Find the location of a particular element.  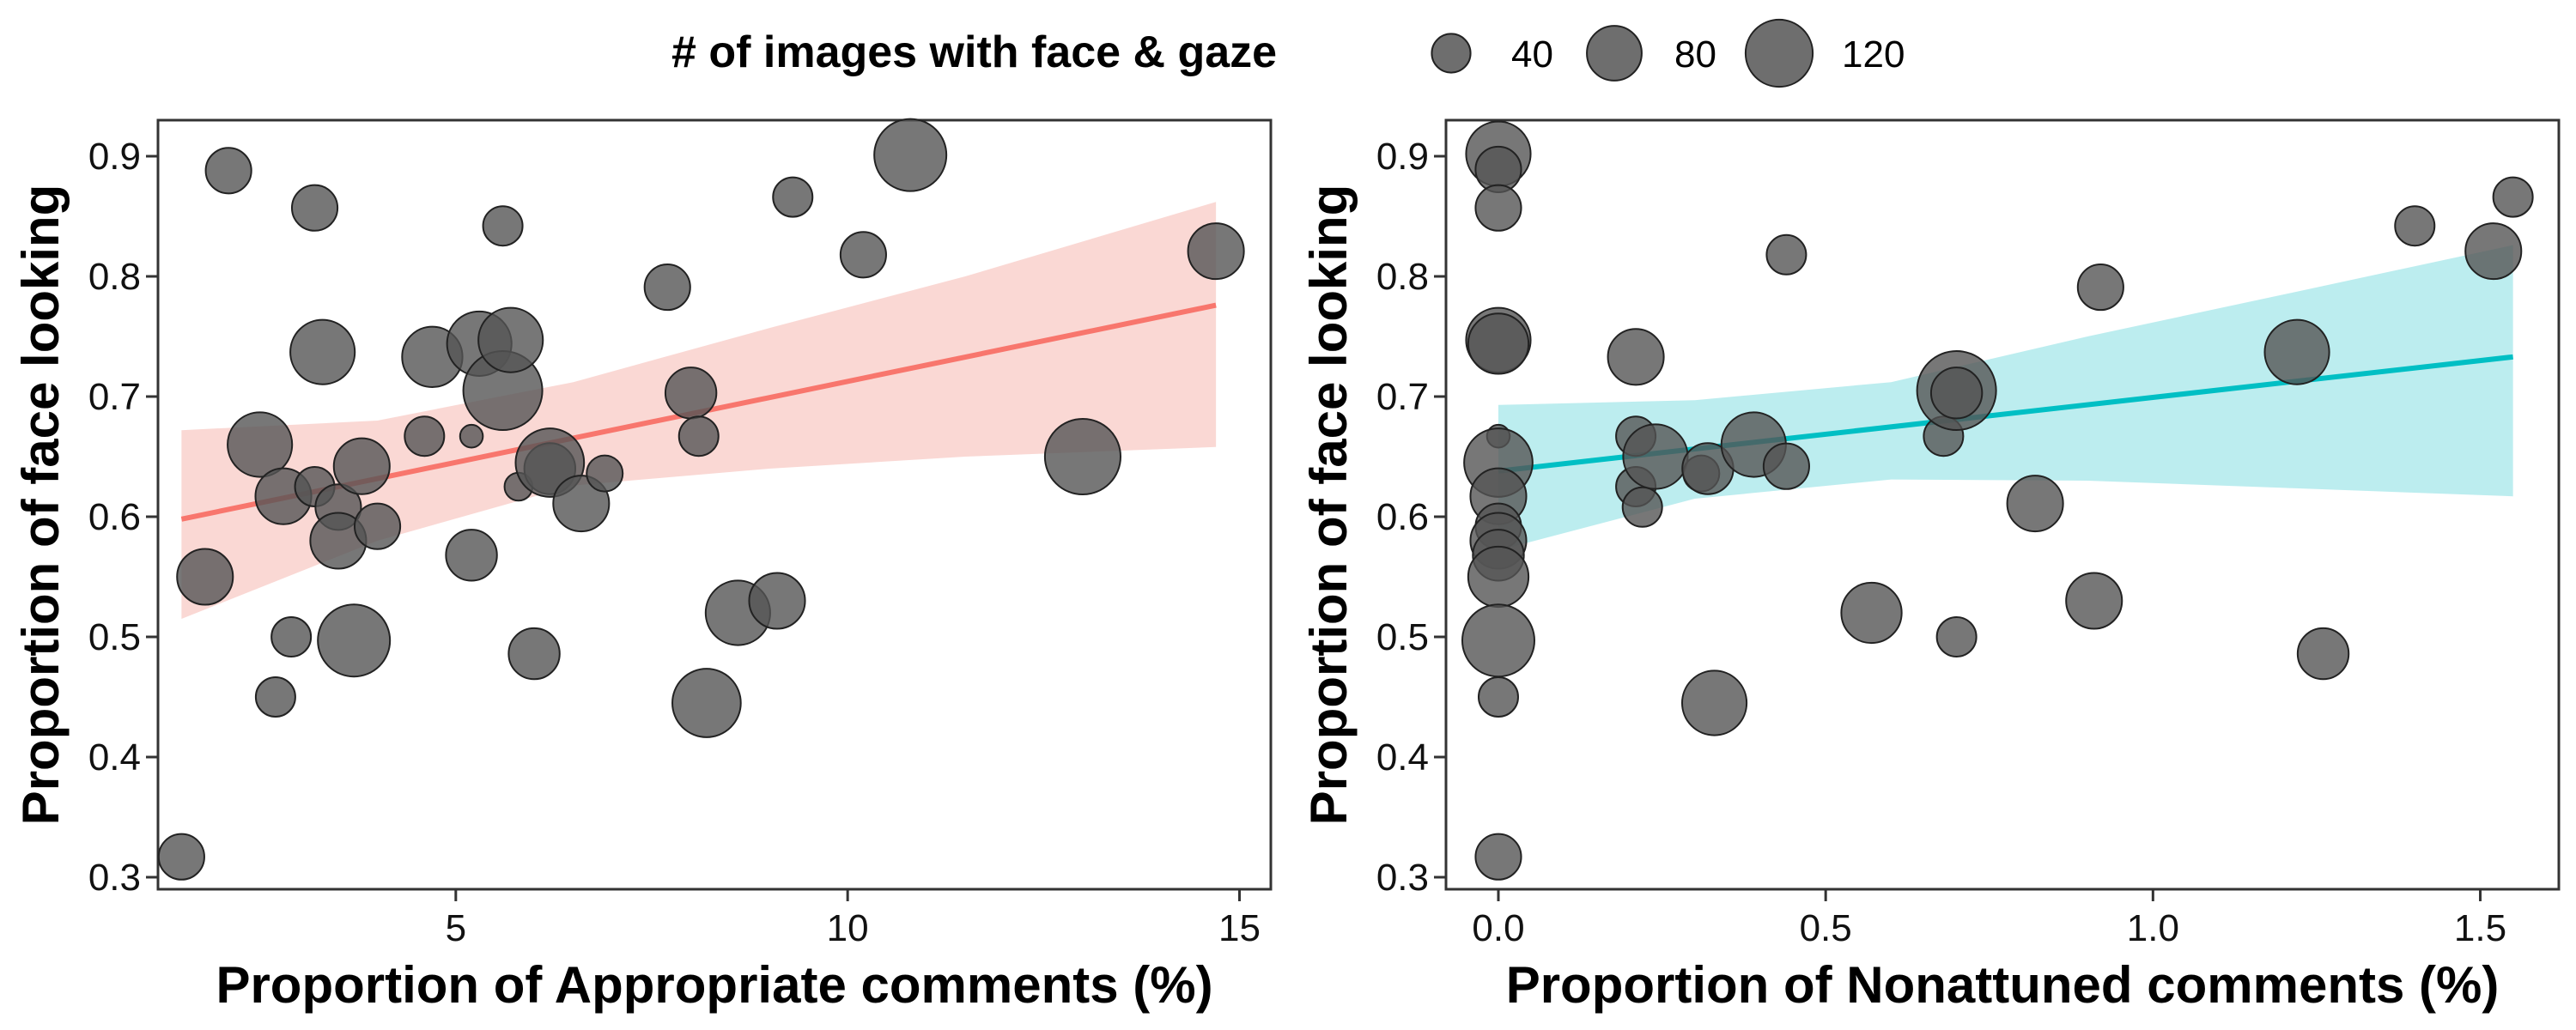

legend-label: 120 is located at coordinates (1873, 54).